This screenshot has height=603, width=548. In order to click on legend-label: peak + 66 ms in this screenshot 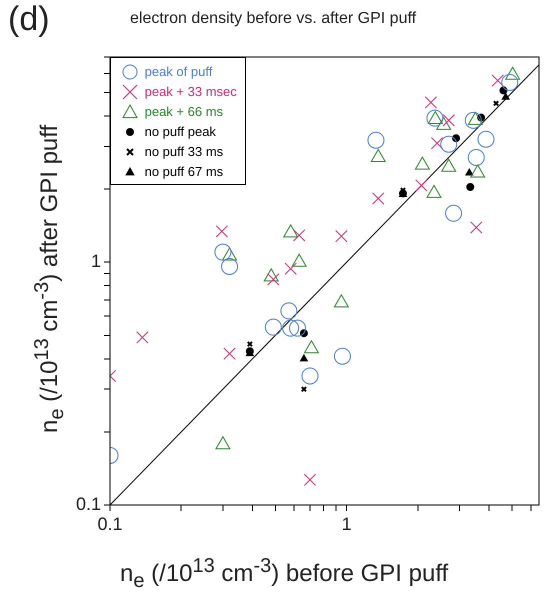, I will do `click(184, 111)`.